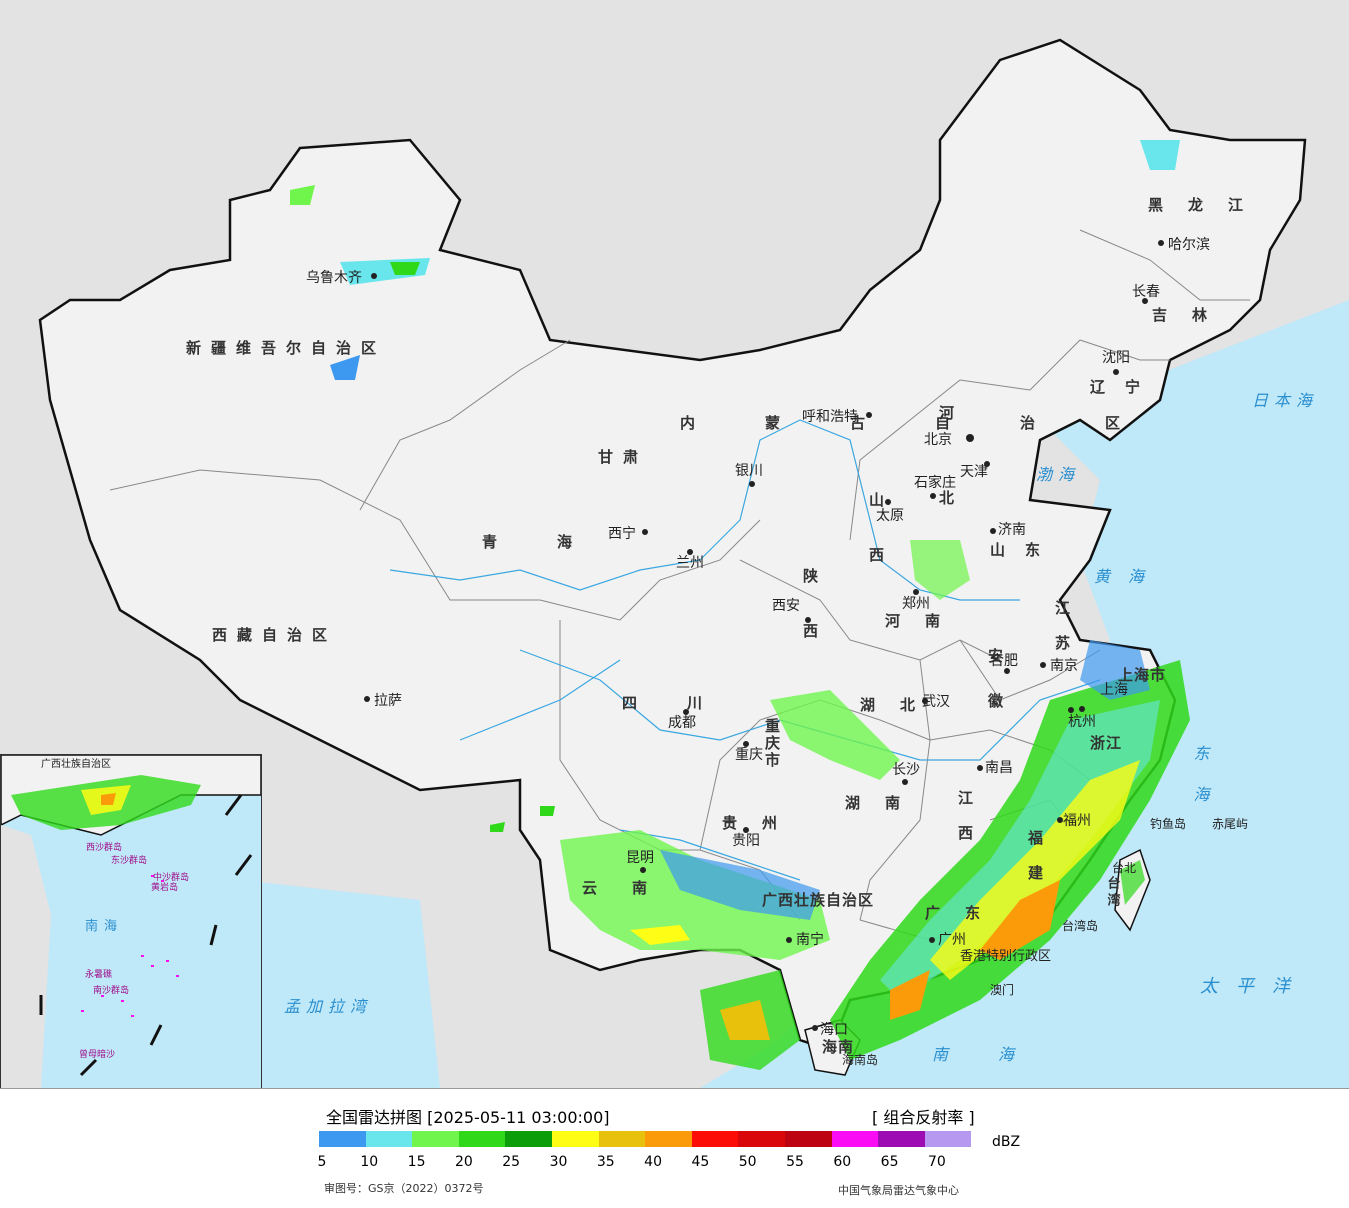 Image resolution: width=1349 pixels, height=1208 pixels. Describe the element at coordinates (762, 823) in the screenshot. I see `province-label-guizhou: 贵州` at that location.